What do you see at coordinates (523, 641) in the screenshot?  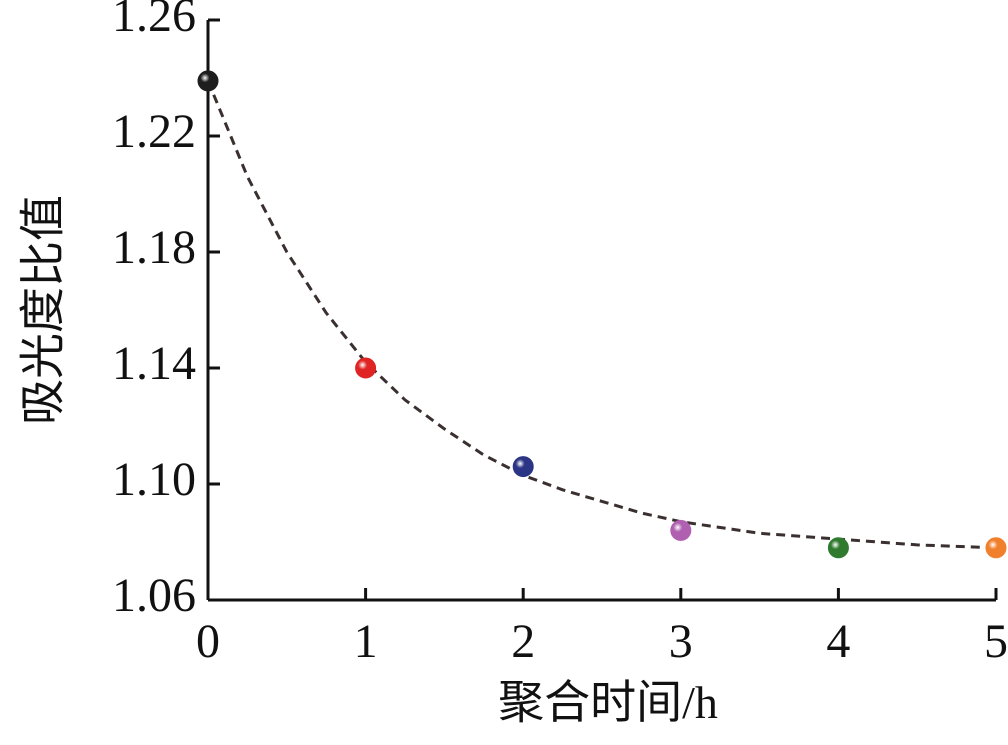 I see `x-tick-label: 2` at bounding box center [523, 641].